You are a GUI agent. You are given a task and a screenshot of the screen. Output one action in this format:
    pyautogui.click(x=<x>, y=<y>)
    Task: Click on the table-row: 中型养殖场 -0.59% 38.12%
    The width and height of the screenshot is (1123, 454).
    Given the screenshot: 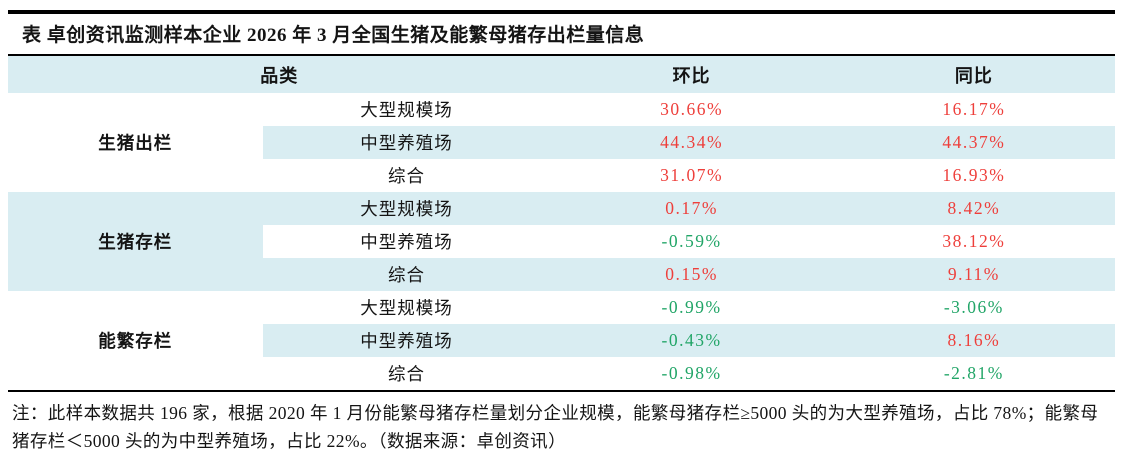 What is the action you would take?
    pyautogui.click(x=561, y=241)
    